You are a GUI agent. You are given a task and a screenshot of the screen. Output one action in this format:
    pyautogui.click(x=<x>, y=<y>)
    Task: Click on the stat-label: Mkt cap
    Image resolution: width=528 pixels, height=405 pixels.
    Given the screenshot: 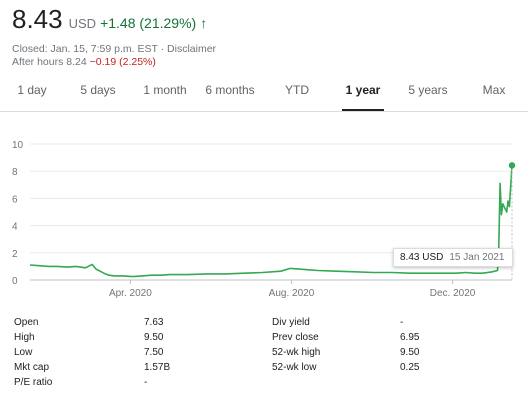 What is the action you would take?
    pyautogui.click(x=32, y=367)
    